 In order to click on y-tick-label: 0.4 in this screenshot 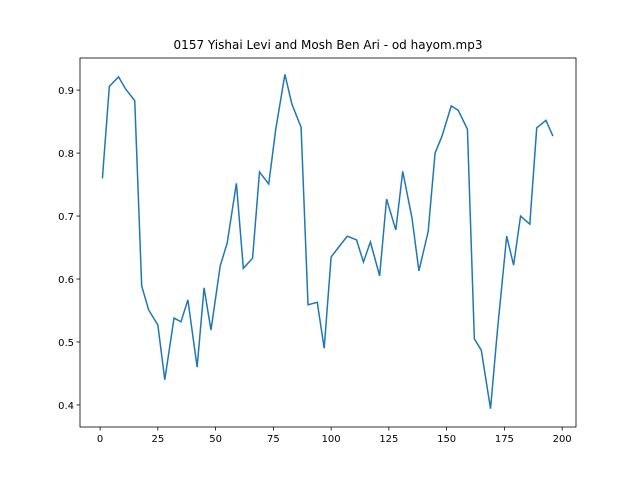, I will do `click(66, 406)`.